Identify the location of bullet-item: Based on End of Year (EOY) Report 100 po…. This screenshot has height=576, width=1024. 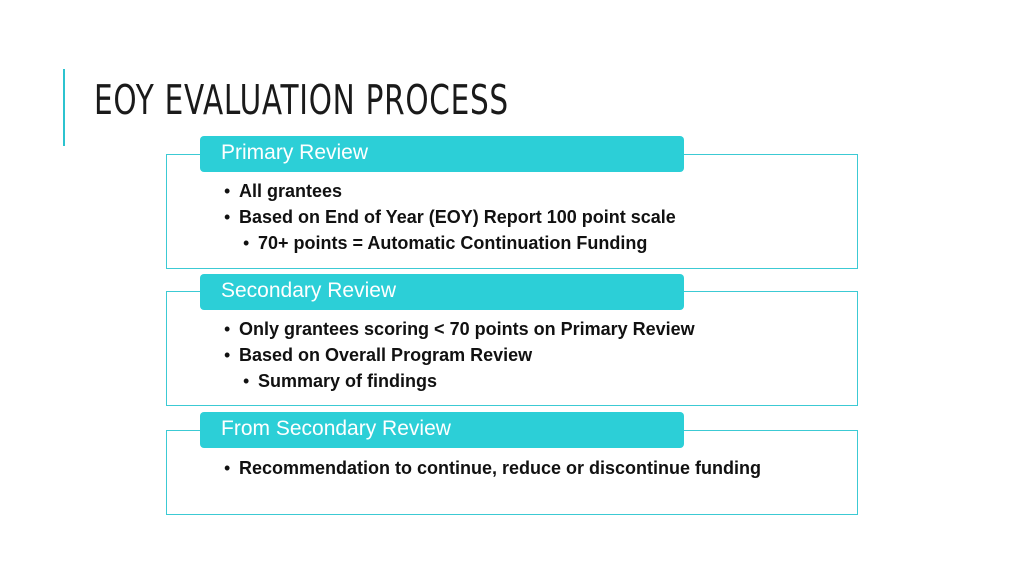
(510, 217).